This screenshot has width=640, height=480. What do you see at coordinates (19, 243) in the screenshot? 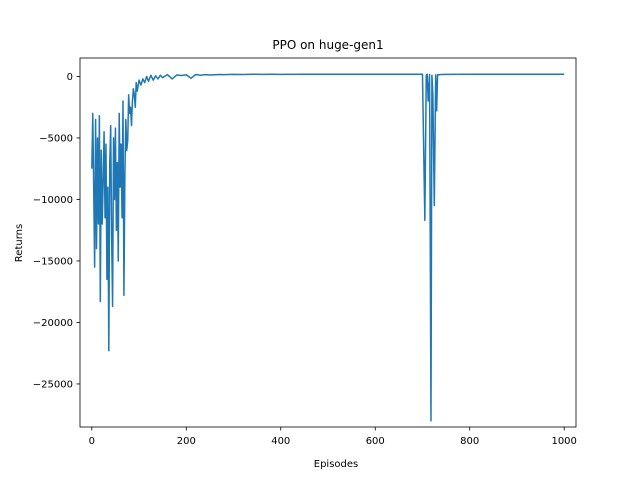
I see `y-axis-label: Returns` at bounding box center [19, 243].